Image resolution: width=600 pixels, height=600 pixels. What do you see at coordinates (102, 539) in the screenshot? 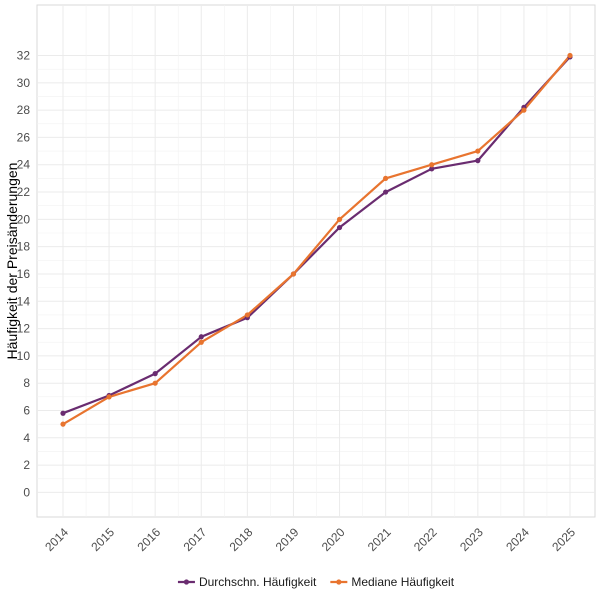
I see `x-tick-label: 2015` at bounding box center [102, 539].